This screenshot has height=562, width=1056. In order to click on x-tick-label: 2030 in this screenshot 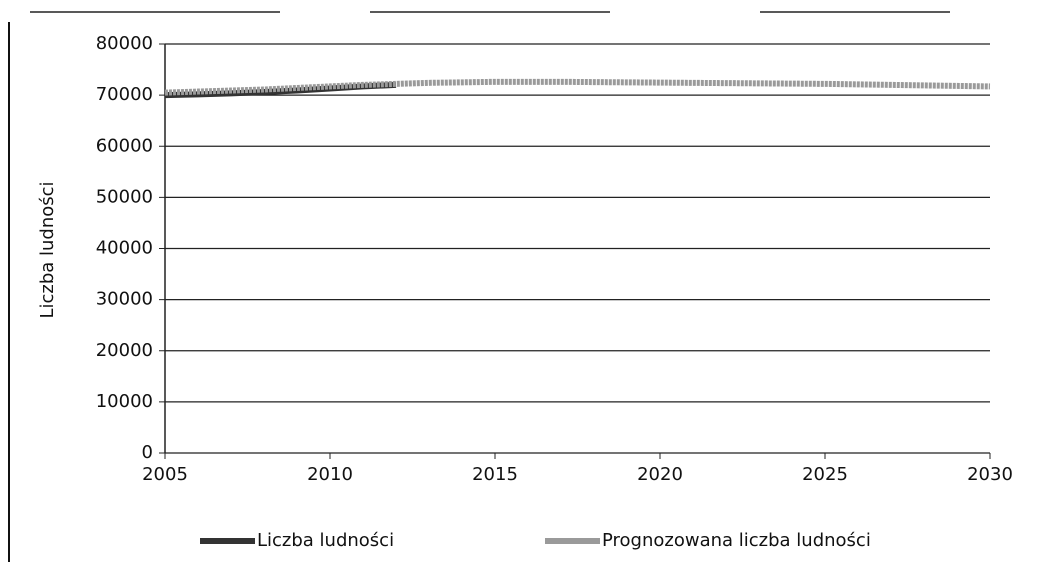, I will do `click(990, 474)`.